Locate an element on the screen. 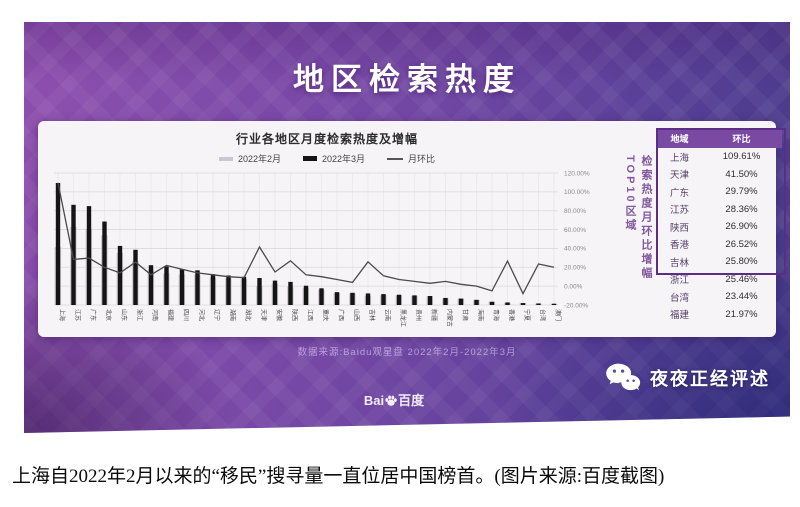 This screenshot has width=800, height=507. chart-legend: 2022年2月 2022年3月 月环比 is located at coordinates (327, 158).